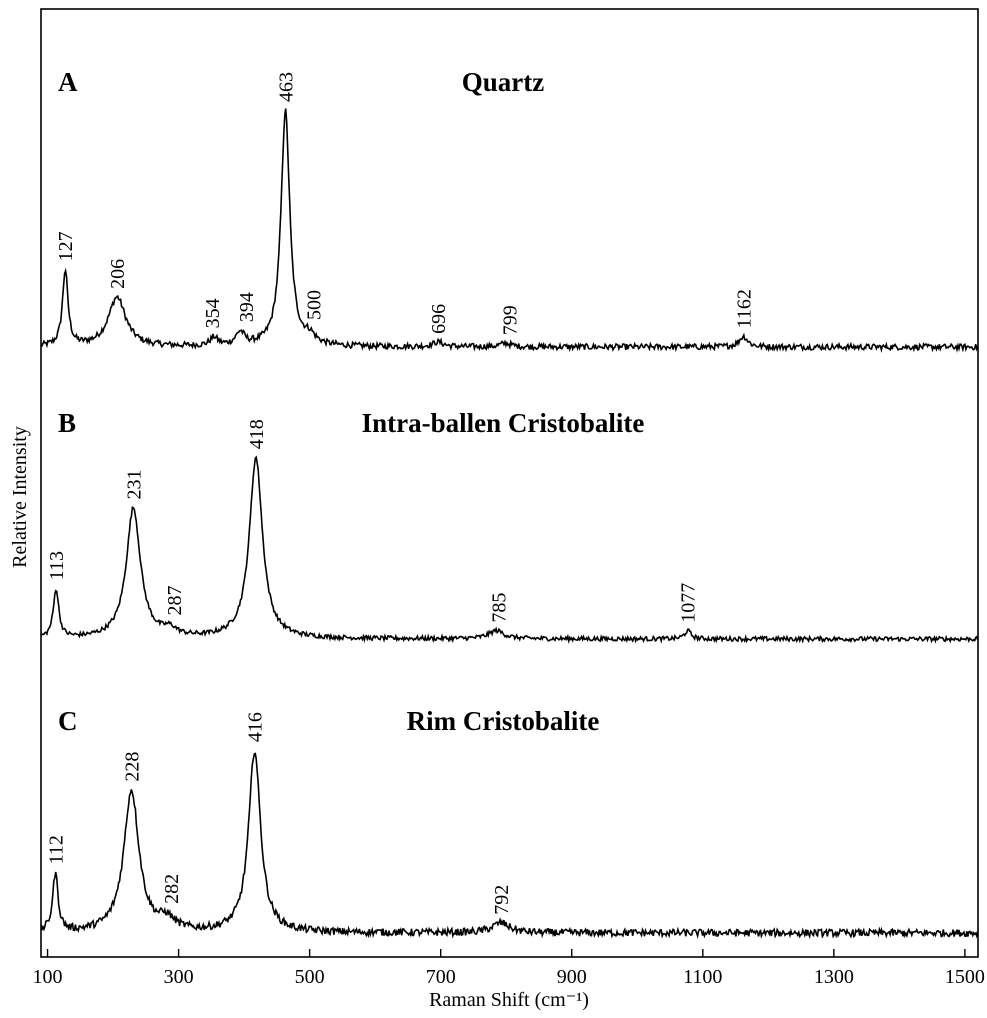 The height and width of the screenshot is (1018, 987). What do you see at coordinates (175, 601) in the screenshot?
I see `peak-label: 287` at bounding box center [175, 601].